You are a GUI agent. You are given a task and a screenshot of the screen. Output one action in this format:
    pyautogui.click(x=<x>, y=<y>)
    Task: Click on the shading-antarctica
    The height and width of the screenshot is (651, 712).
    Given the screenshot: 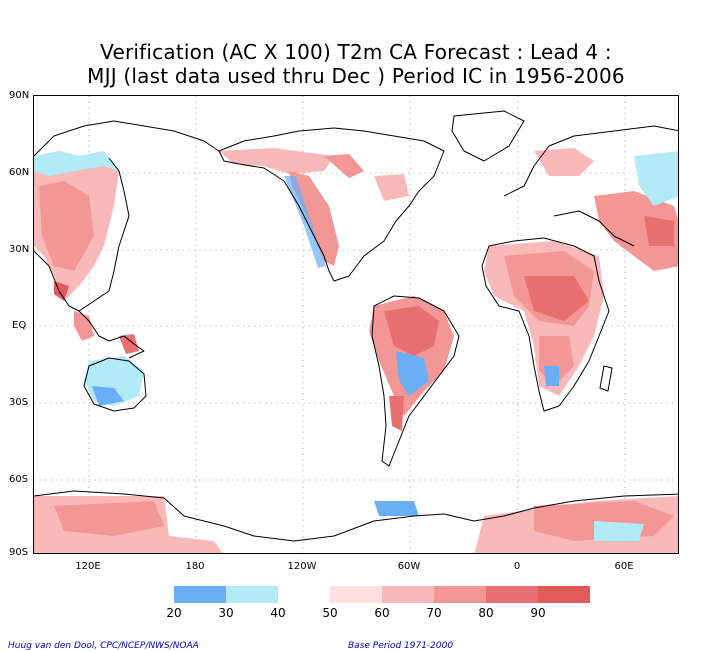 What is the action you would take?
    pyautogui.click(x=356, y=524)
    